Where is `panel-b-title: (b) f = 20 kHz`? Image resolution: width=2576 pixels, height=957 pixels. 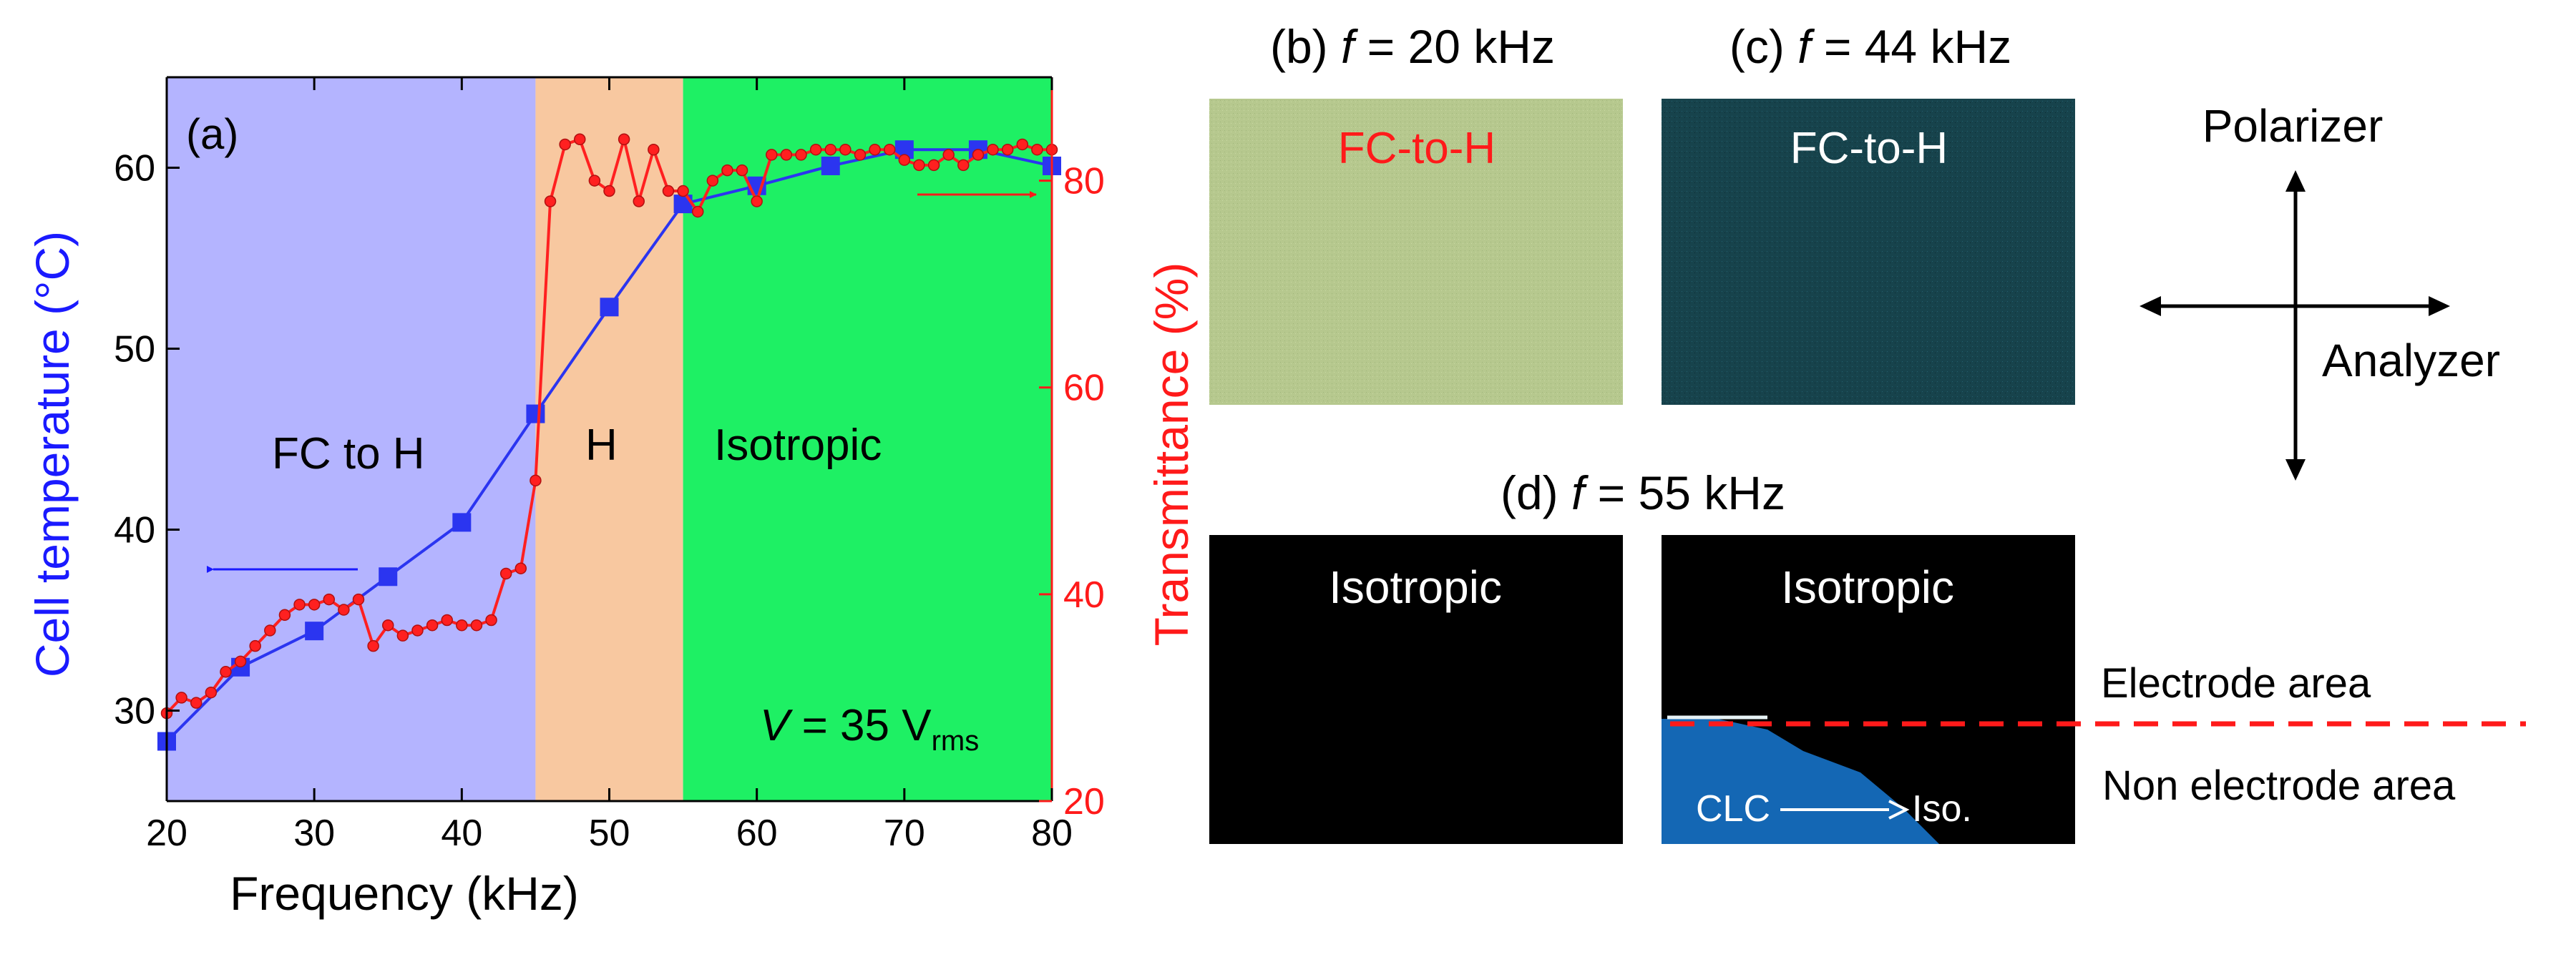
panel-b-title: (b) f = 20 kHz is located at coordinates (1412, 46).